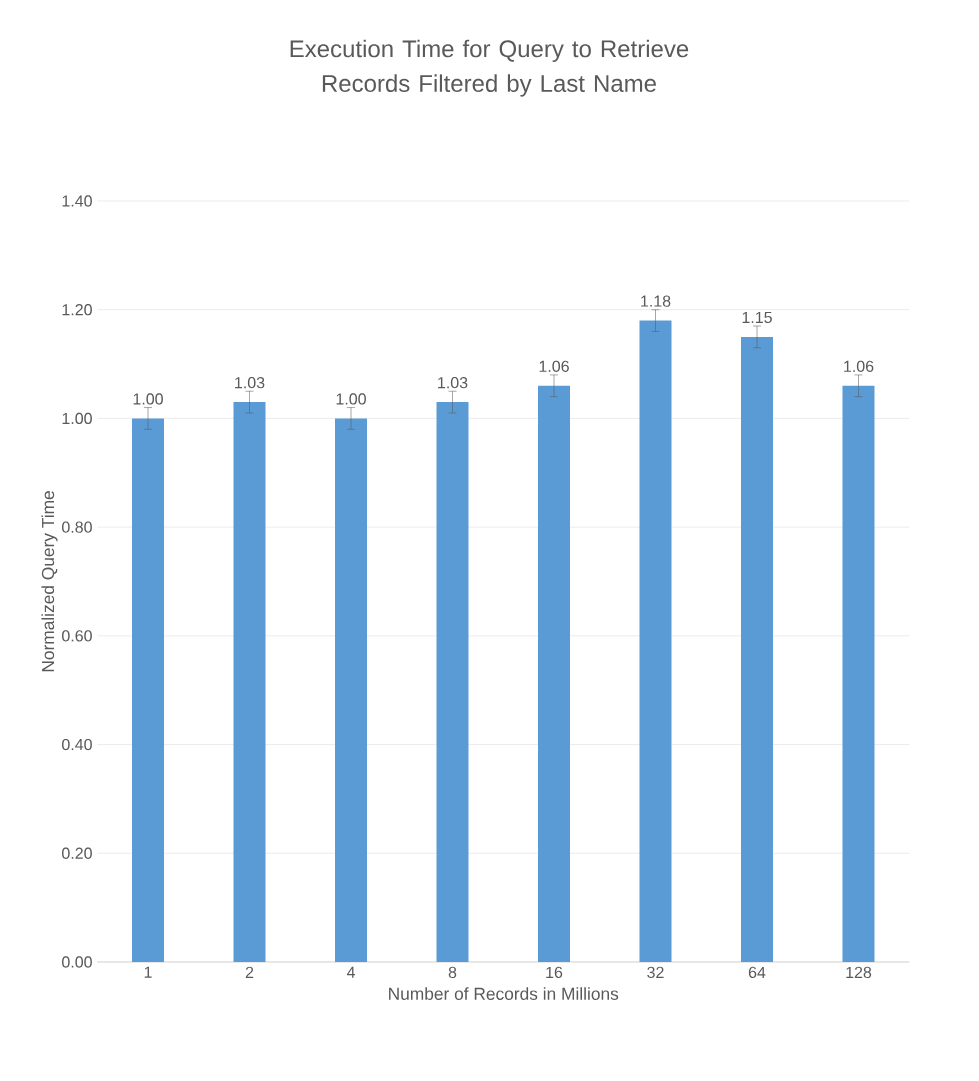 This screenshot has height=1081, width=979. What do you see at coordinates (656, 301) in the screenshot?
I see `data-label: 1.18` at bounding box center [656, 301].